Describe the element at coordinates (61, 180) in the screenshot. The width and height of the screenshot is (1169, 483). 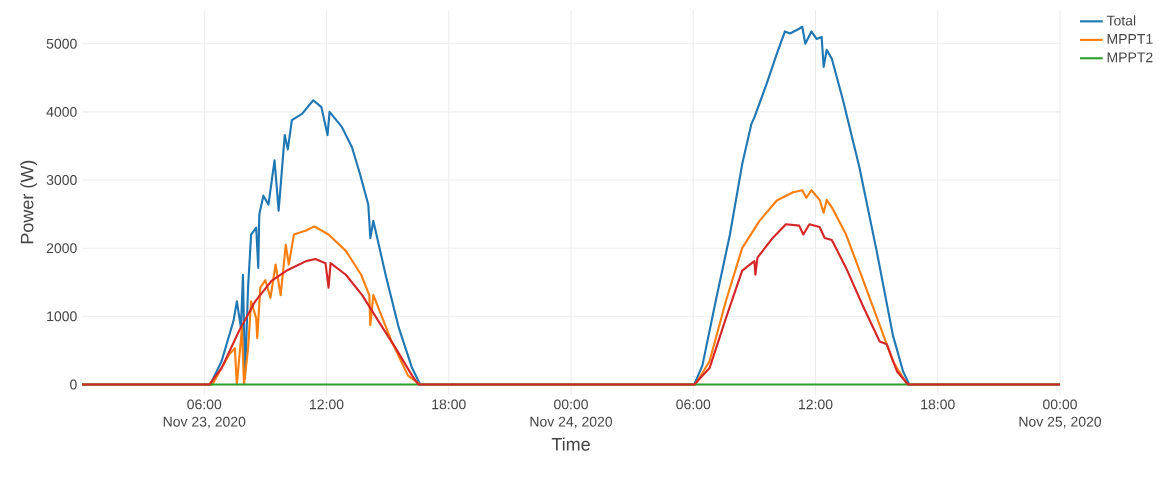
I see `y-tick-label: 3000` at that location.